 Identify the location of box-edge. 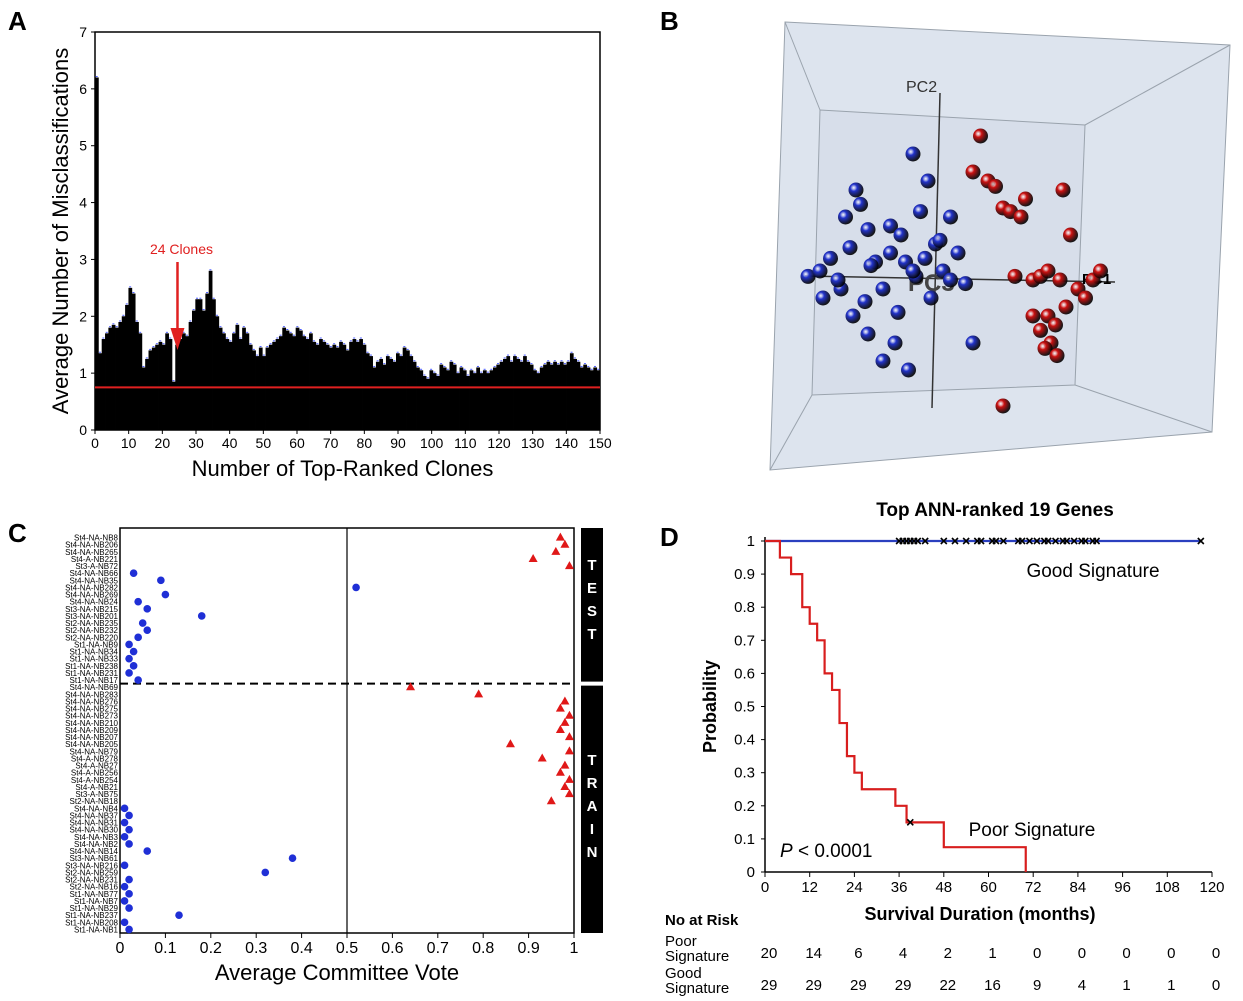
(1157, 85).